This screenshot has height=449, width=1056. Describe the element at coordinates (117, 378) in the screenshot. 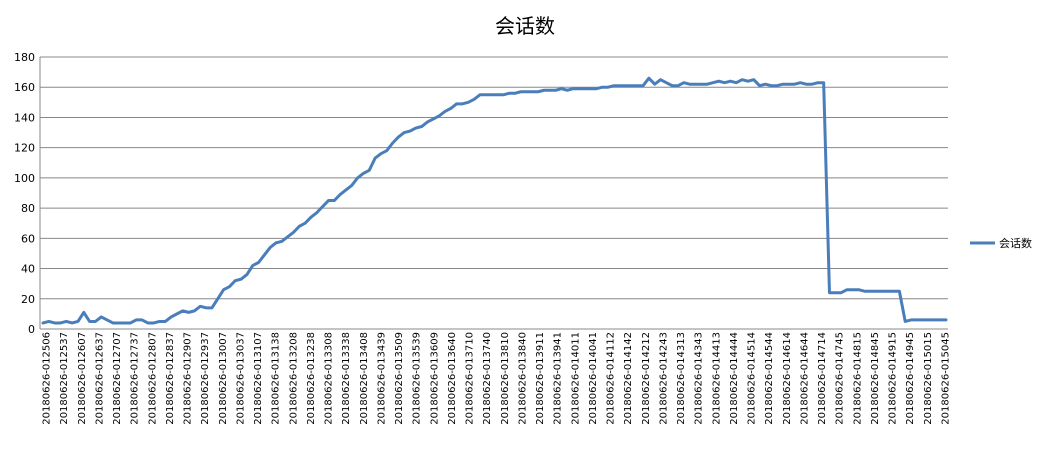

I see `x-tick-label: 20180626-012707` at that location.